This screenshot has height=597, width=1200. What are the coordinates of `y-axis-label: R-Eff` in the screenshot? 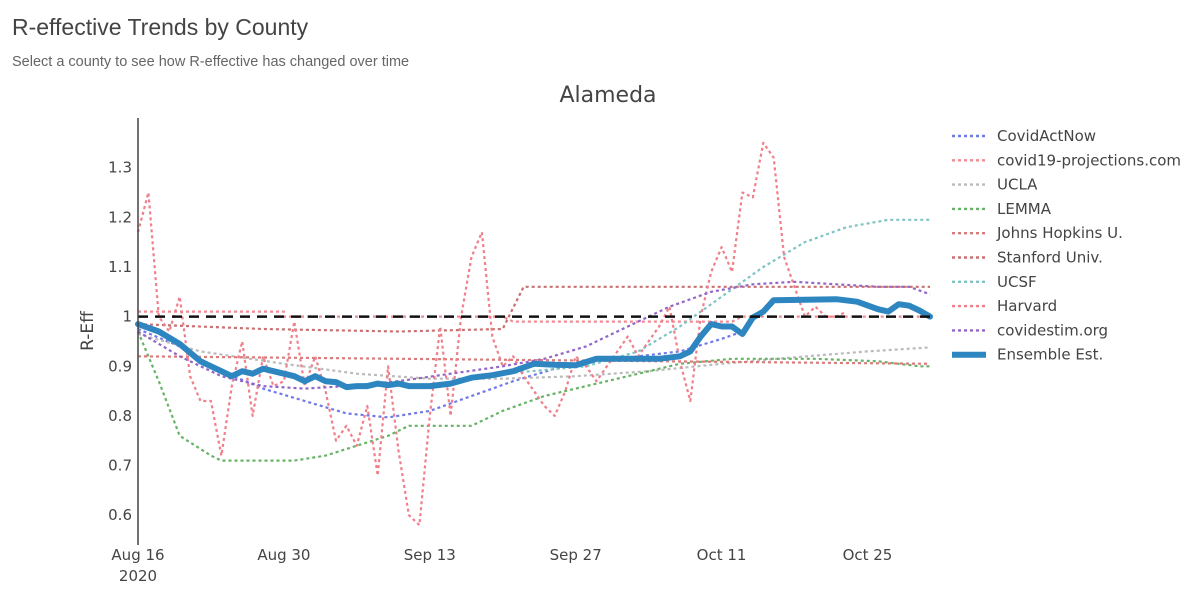 It's located at (88, 330).